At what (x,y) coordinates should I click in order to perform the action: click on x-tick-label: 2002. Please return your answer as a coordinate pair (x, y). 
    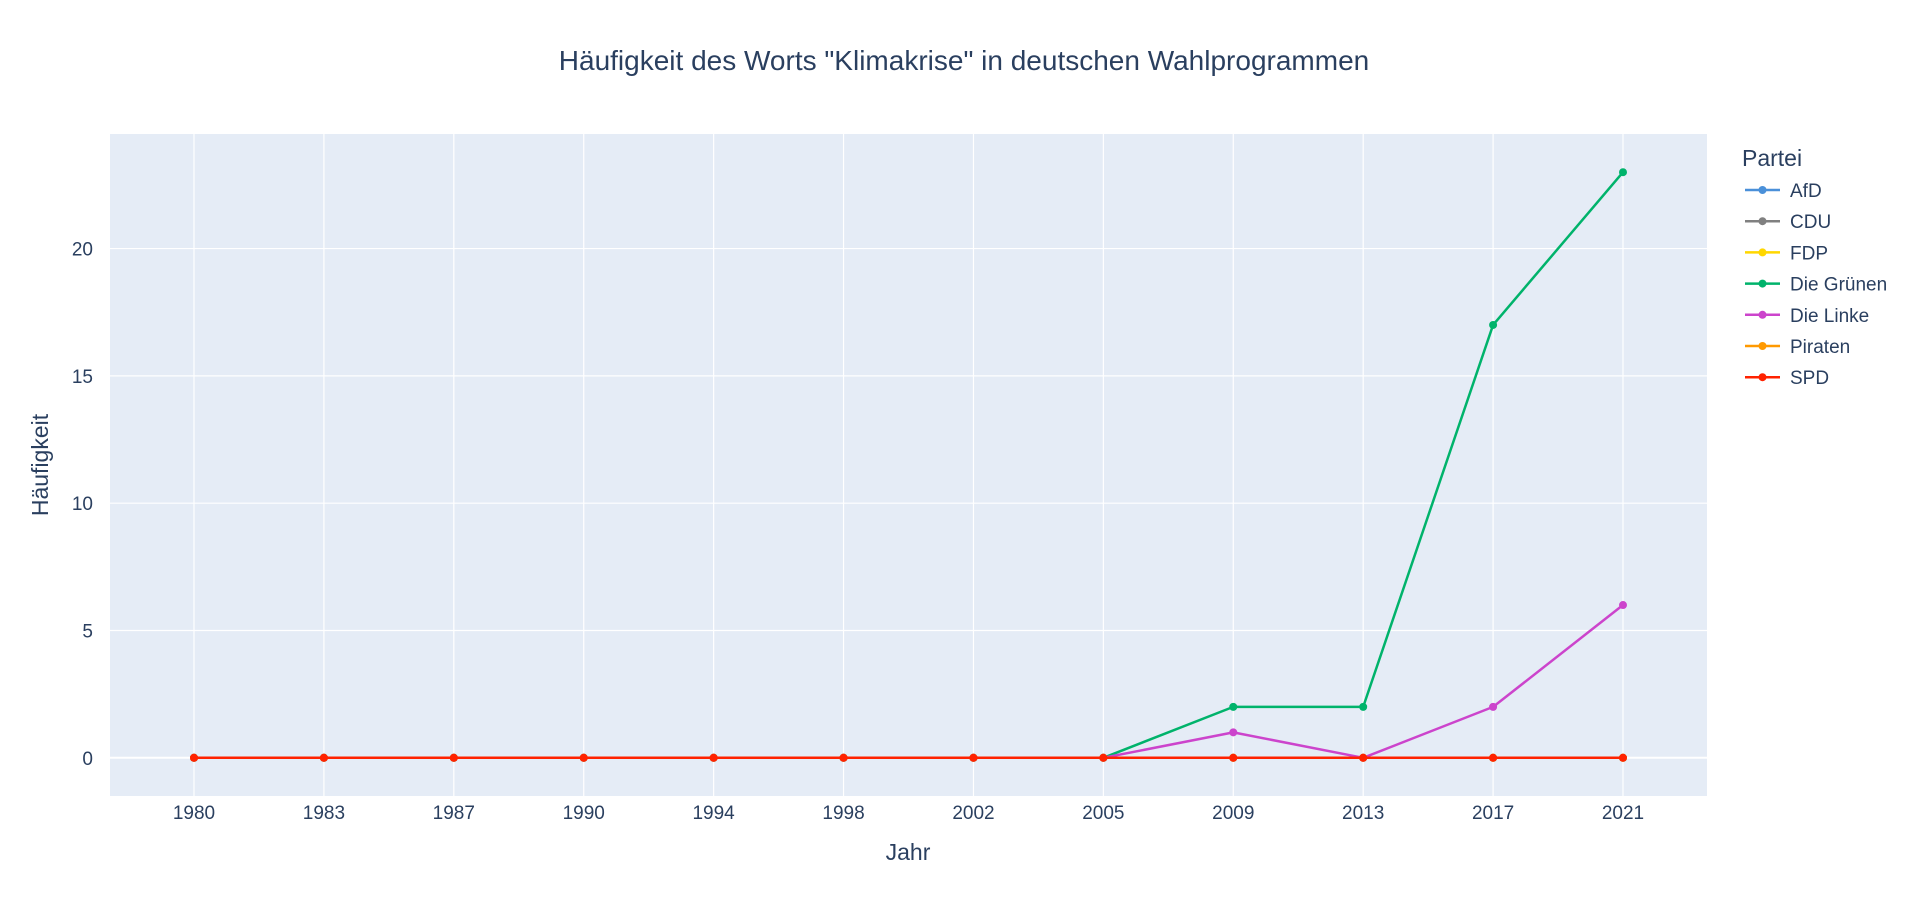
    Looking at the image, I should click on (973, 813).